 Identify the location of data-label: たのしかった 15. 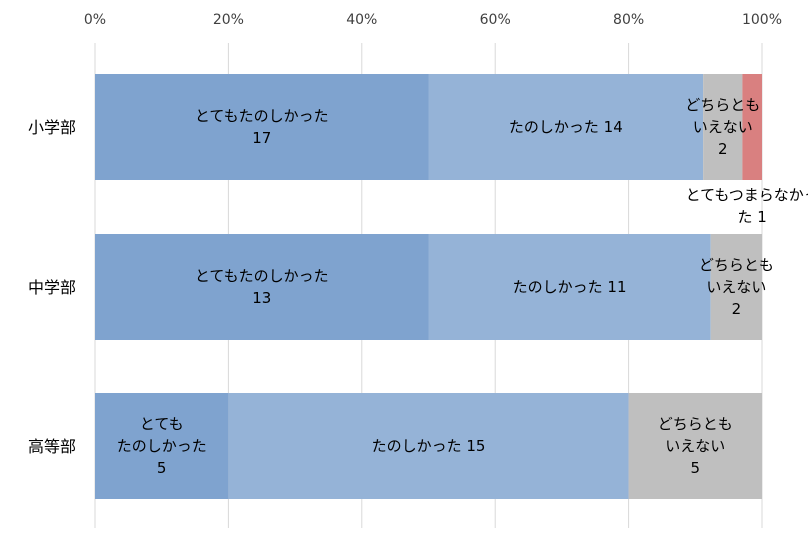
(429, 446).